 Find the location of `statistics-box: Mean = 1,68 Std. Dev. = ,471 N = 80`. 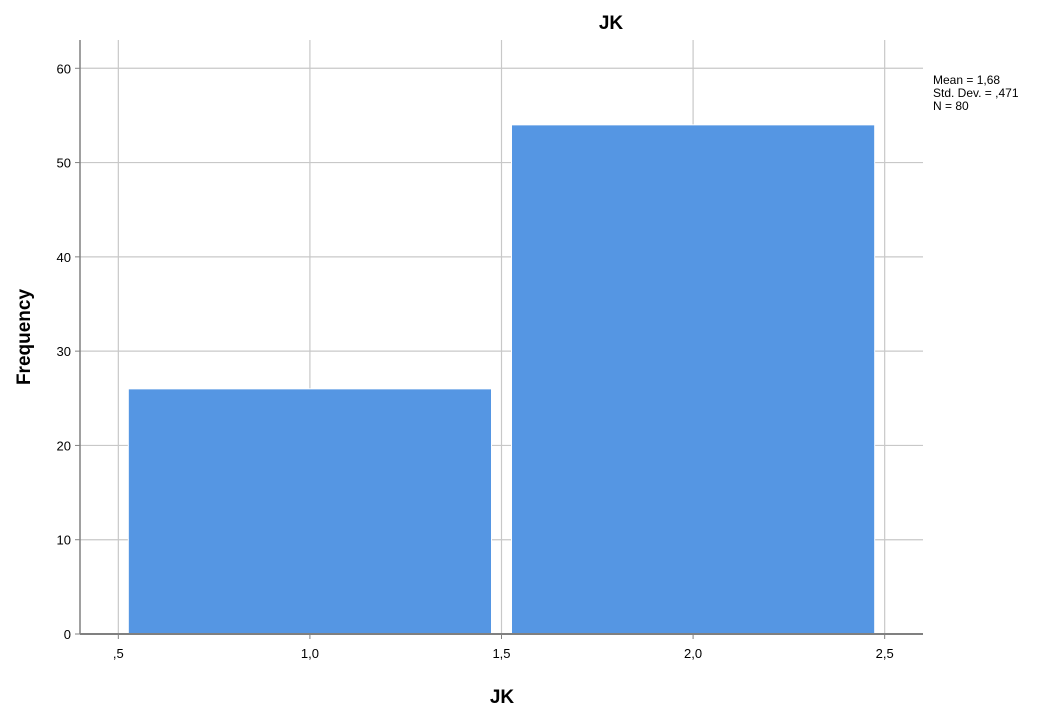

statistics-box: Mean = 1,68 Std. Dev. = ,471 N = 80 is located at coordinates (976, 93).